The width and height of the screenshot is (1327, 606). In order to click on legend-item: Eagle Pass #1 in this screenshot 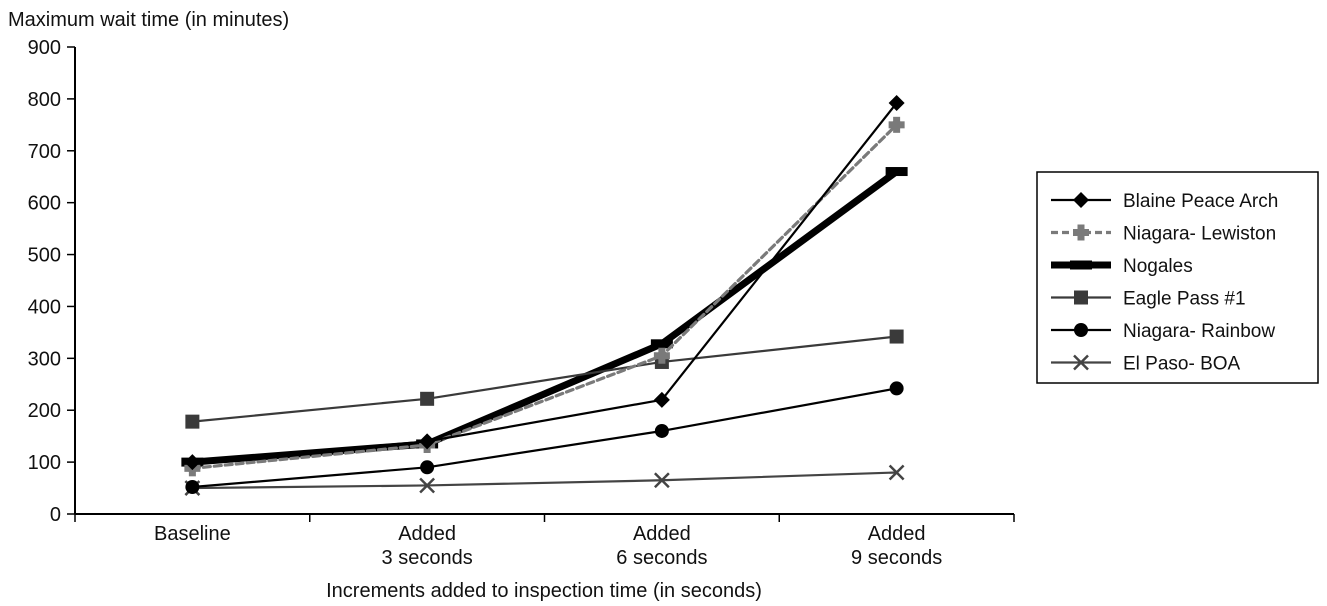, I will do `click(1148, 299)`.